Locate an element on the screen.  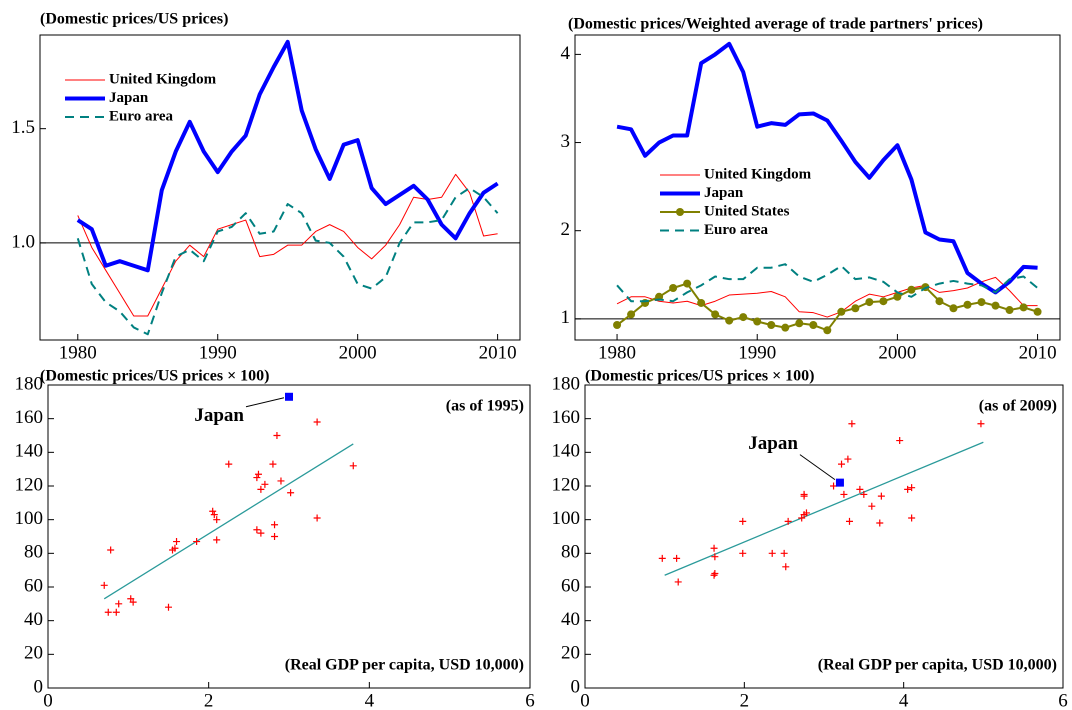
y-tick-label: 1.0 is located at coordinates (23, 241).